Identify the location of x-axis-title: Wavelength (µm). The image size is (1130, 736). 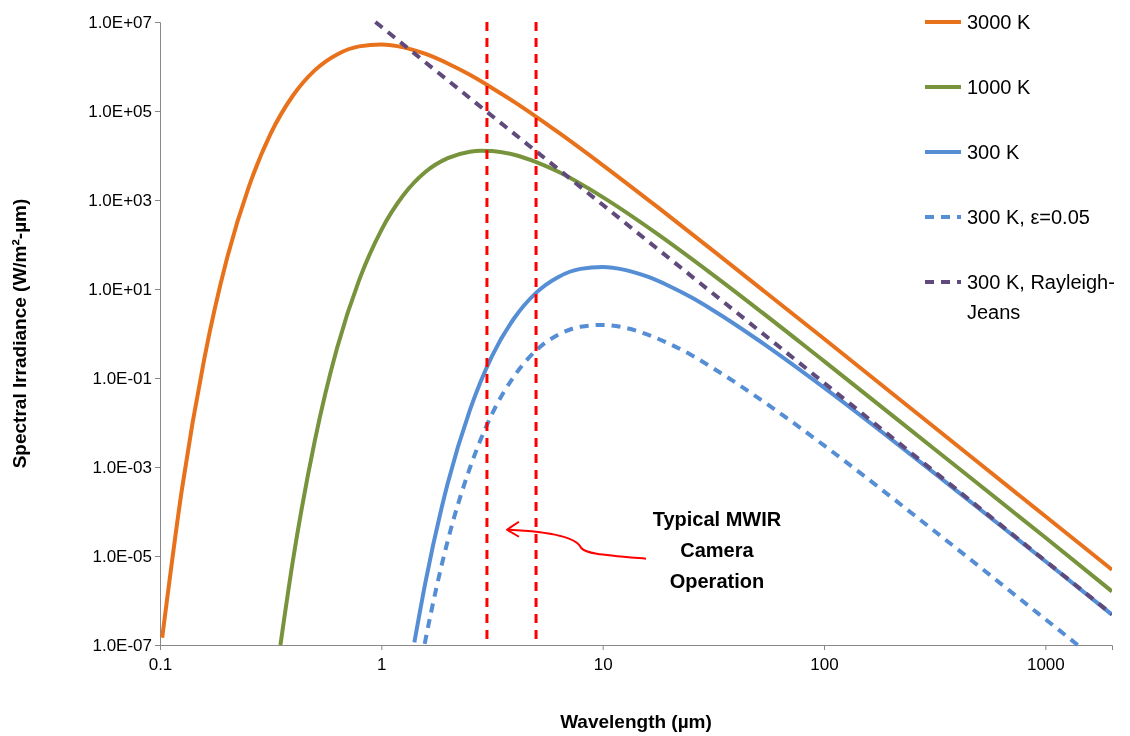
(636, 721).